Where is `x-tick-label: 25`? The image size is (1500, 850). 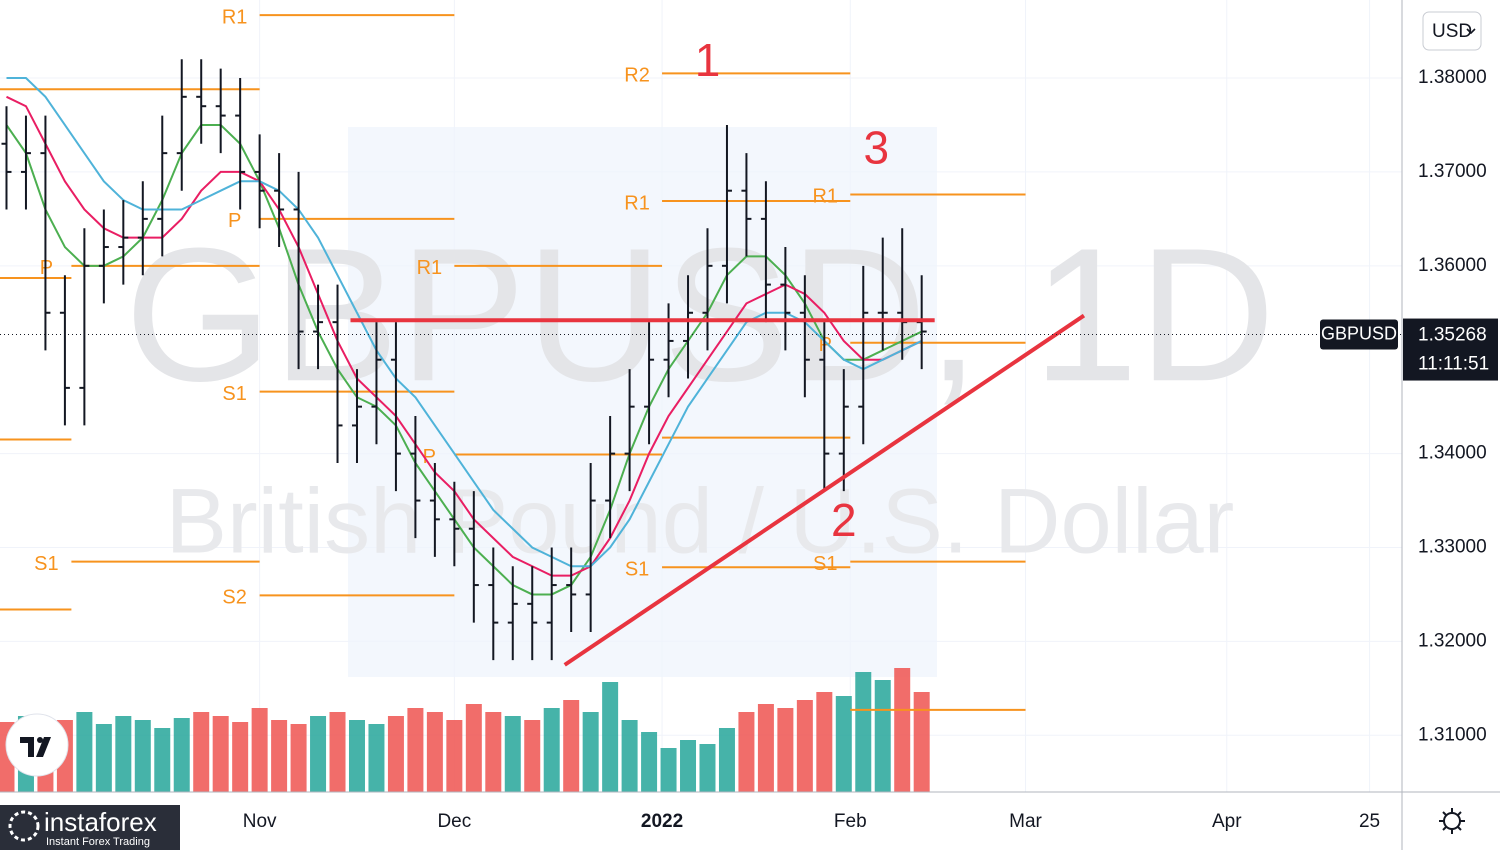 x-tick-label: 25 is located at coordinates (1369, 821).